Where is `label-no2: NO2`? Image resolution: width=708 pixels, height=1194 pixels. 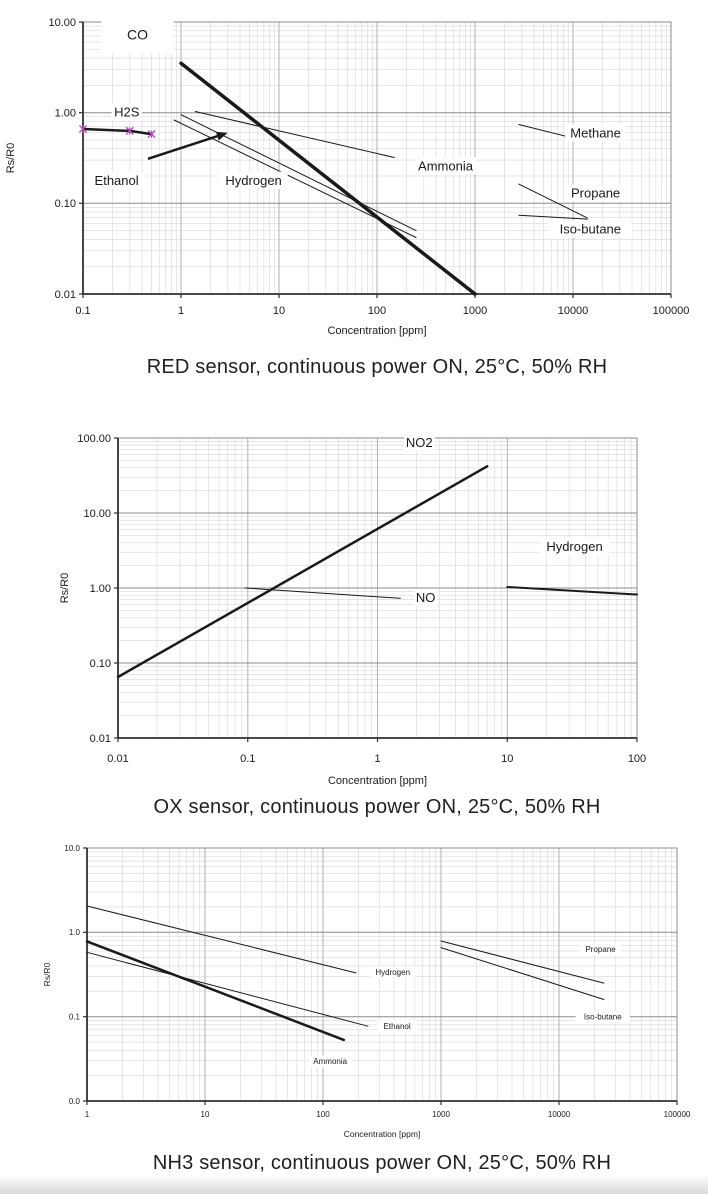
label-no2: NO2 is located at coordinates (419, 442).